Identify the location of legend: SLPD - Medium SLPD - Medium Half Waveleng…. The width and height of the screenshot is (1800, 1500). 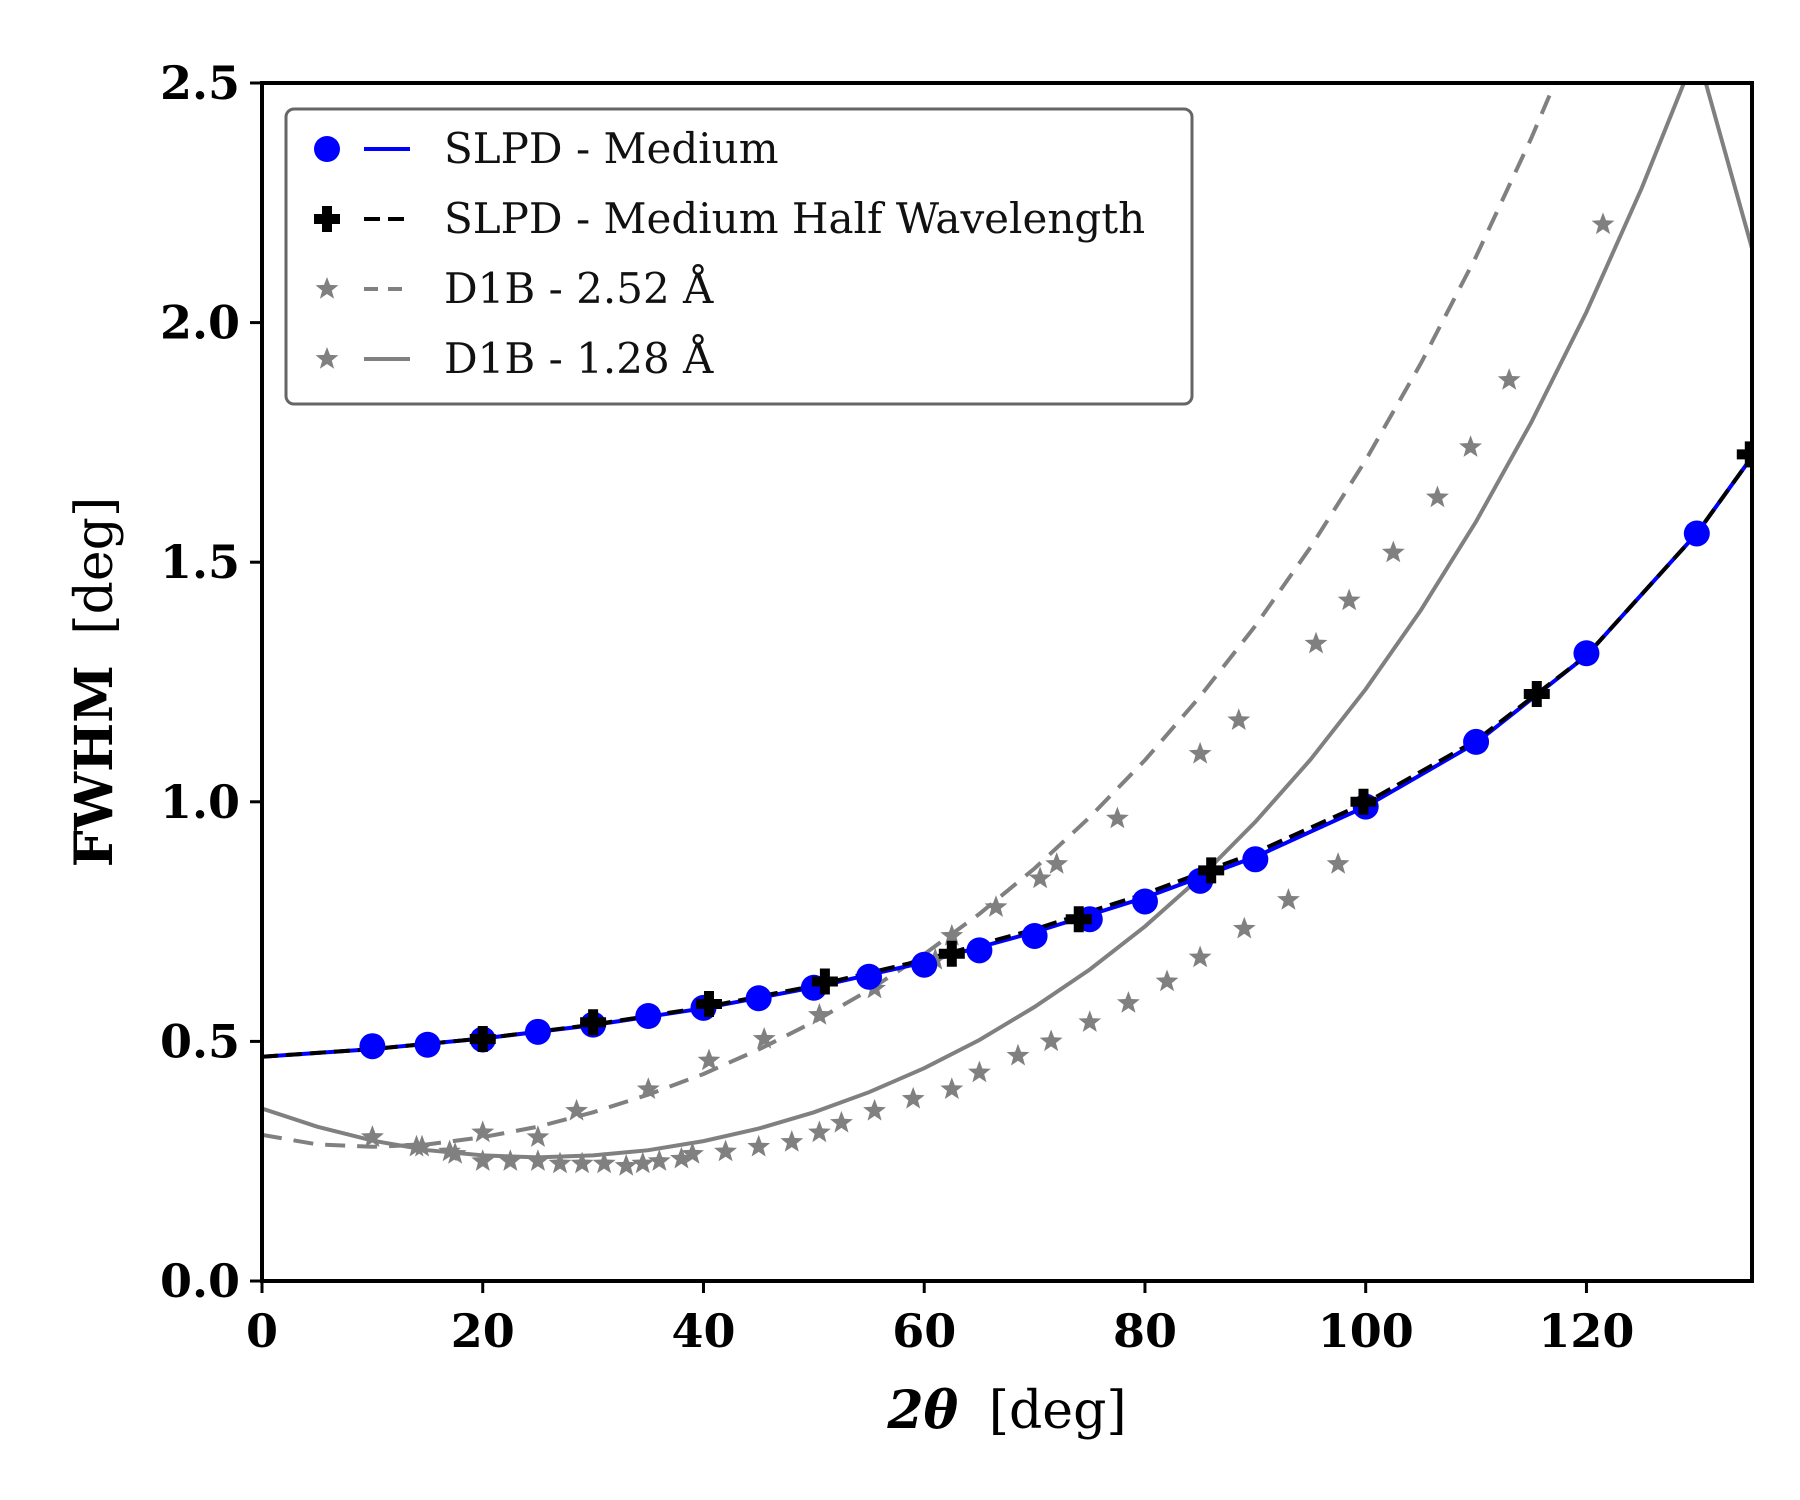
(739, 256).